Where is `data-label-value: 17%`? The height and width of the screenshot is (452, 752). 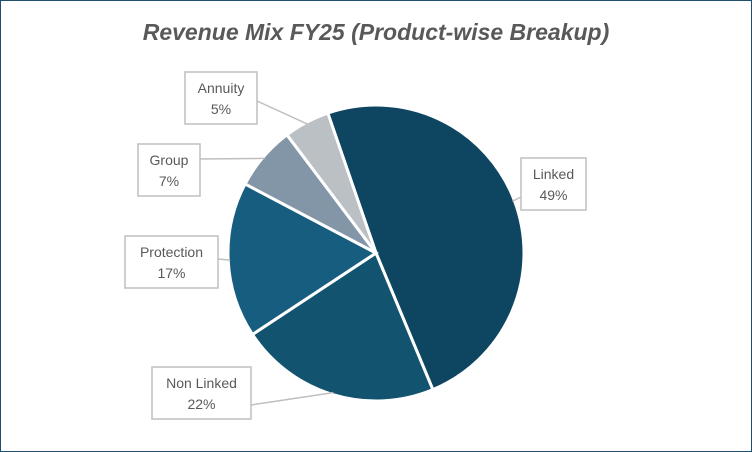 data-label-value: 17% is located at coordinates (171, 273).